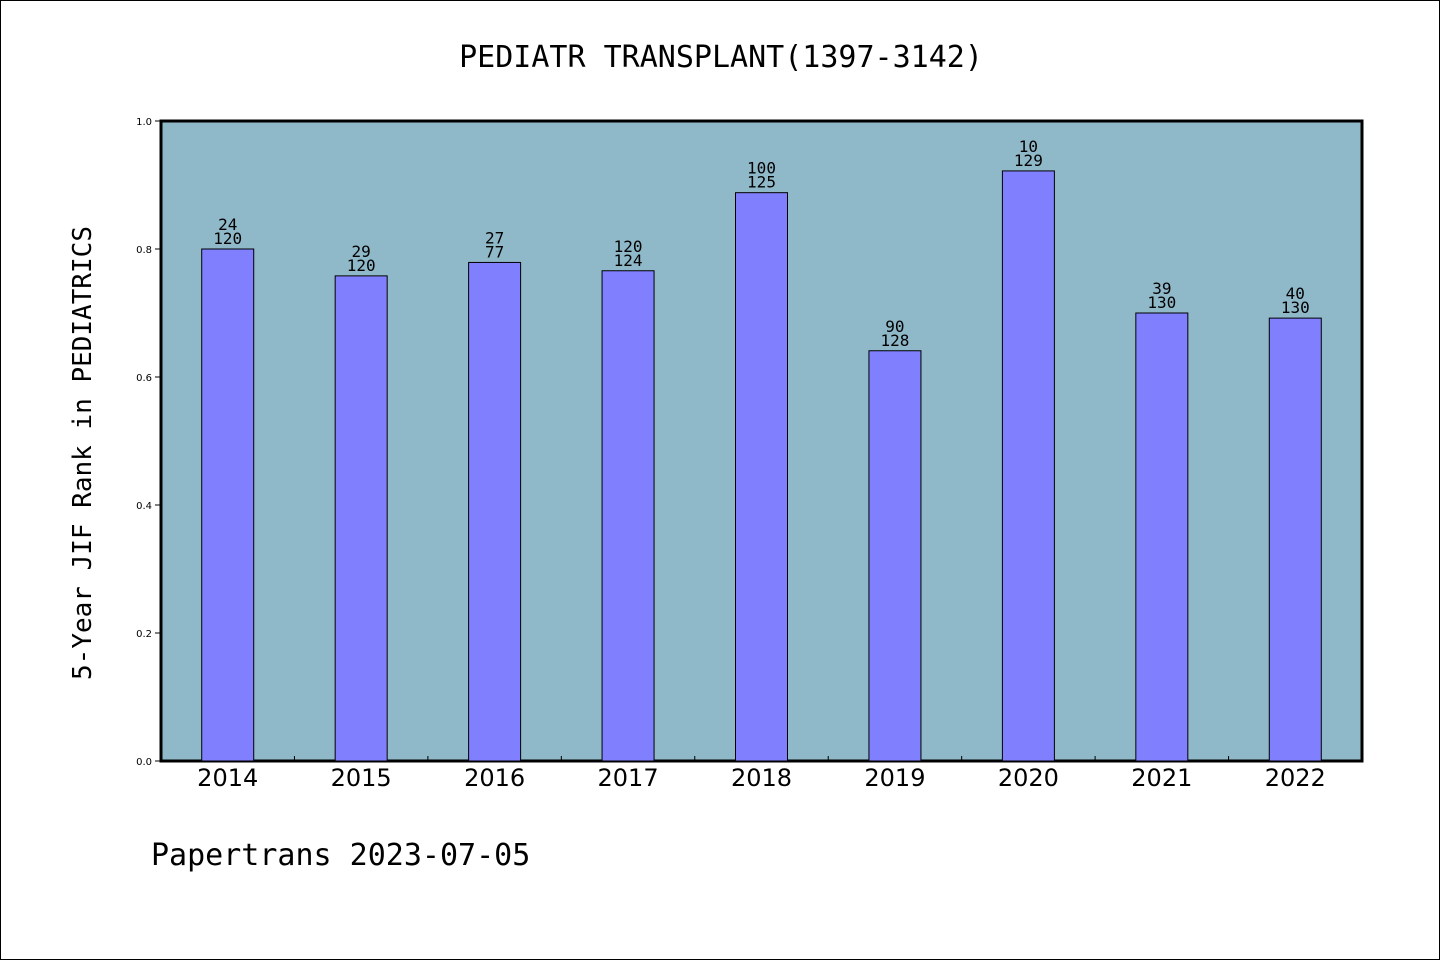 The image size is (1440, 961). What do you see at coordinates (361, 265) in the screenshot?
I see `bar-total-label-2015: 120` at bounding box center [361, 265].